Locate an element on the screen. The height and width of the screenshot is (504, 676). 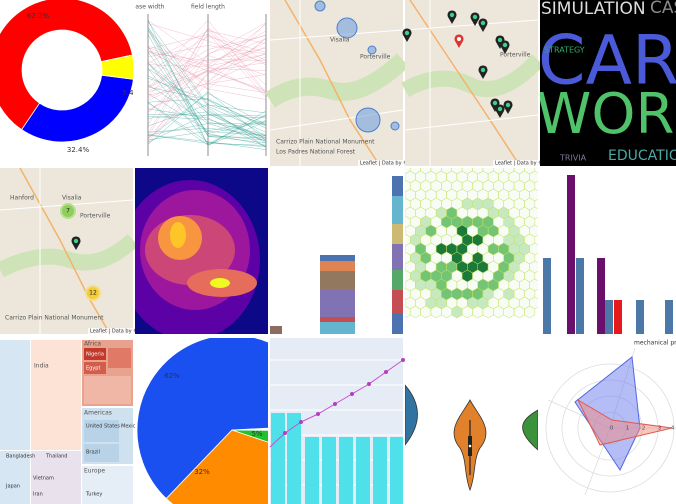
treemap-label: India is located at coordinates (41, 366).